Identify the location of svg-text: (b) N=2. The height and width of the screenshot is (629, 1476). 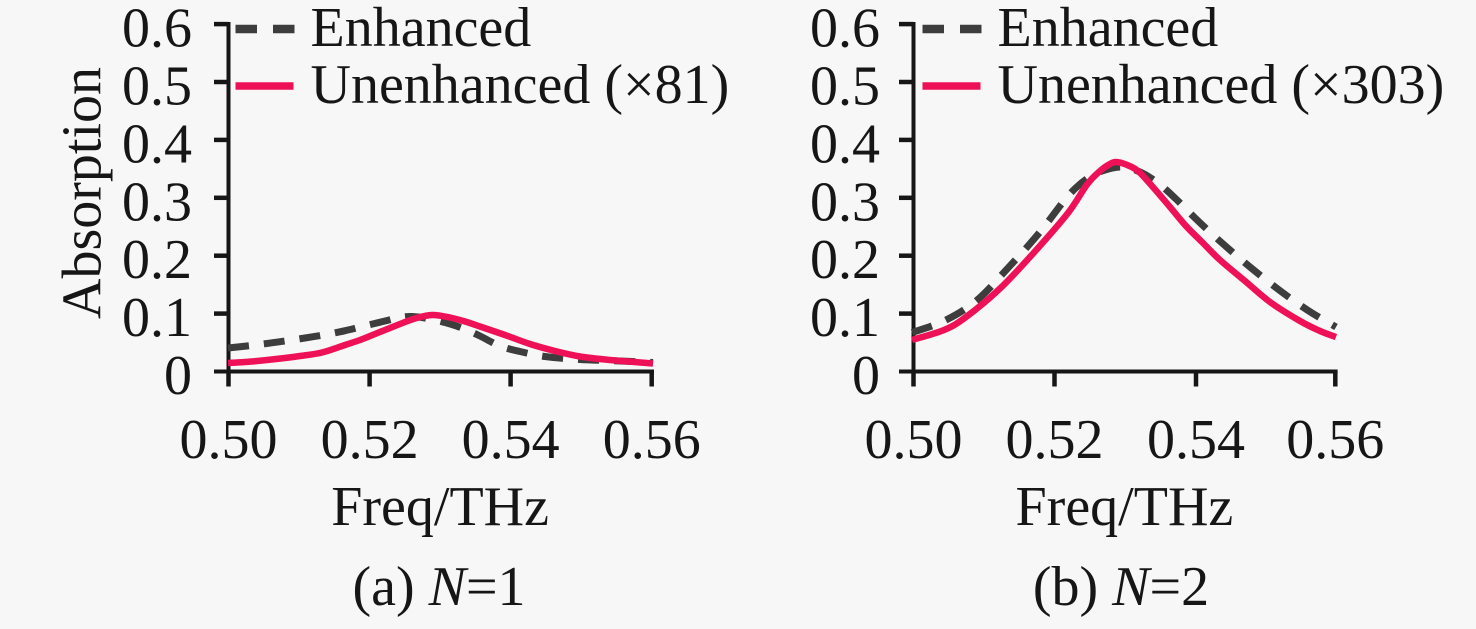
(1121, 587).